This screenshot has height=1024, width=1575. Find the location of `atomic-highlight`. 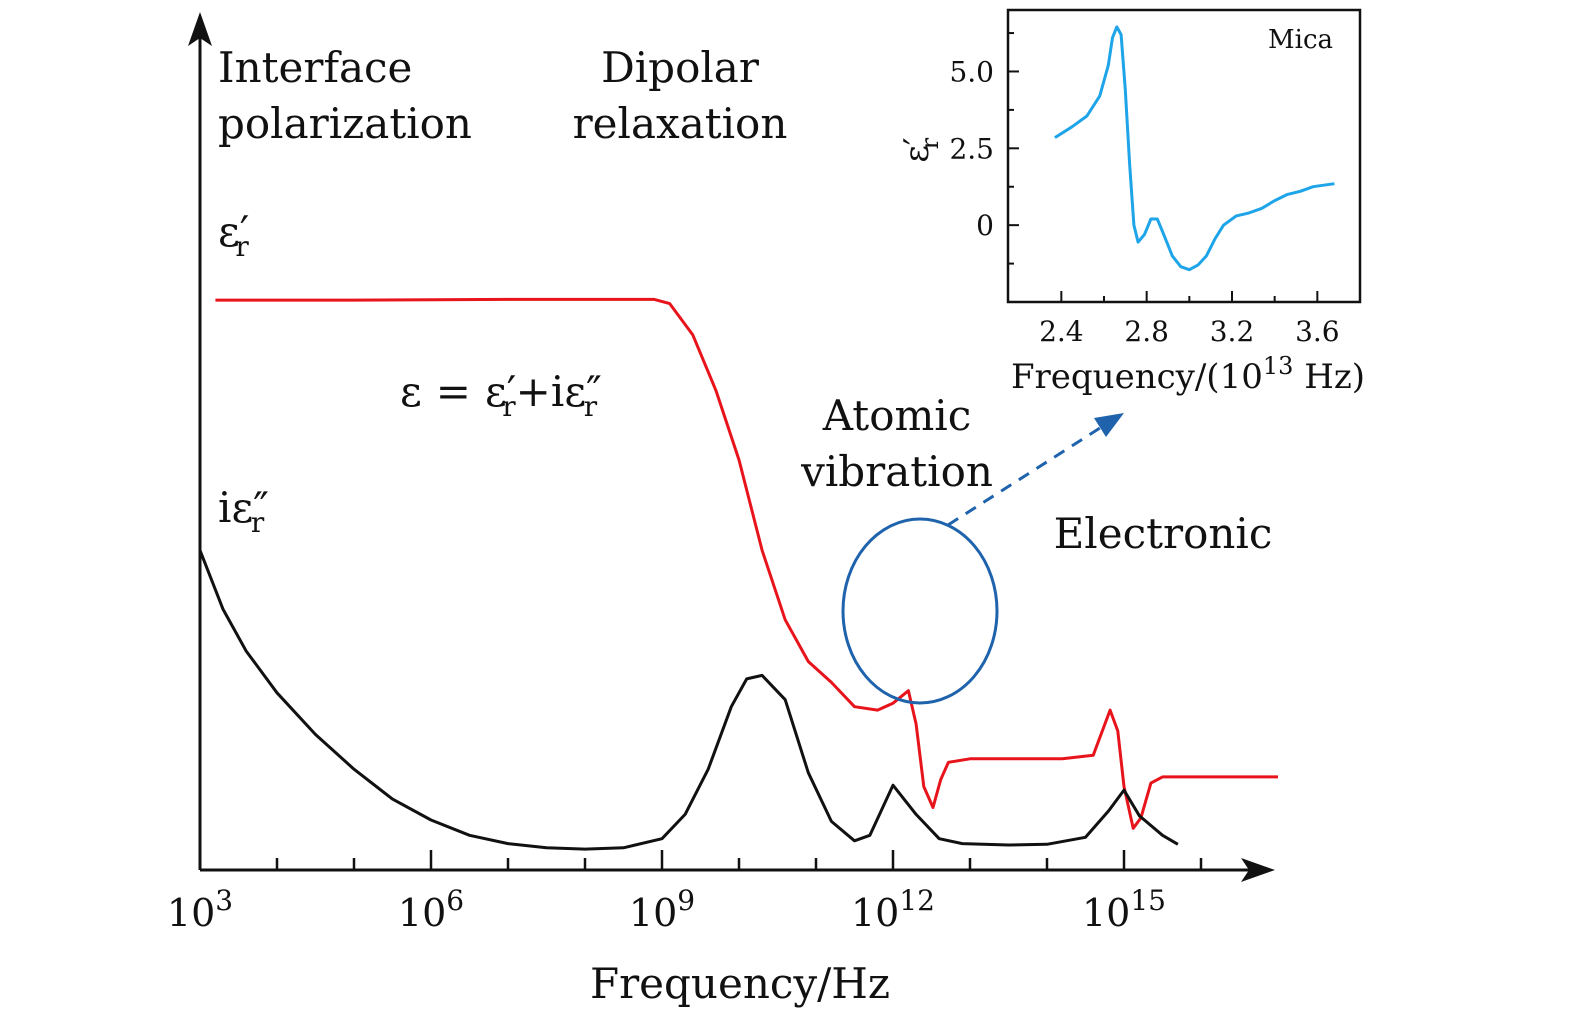

atomic-highlight is located at coordinates (982, 559).